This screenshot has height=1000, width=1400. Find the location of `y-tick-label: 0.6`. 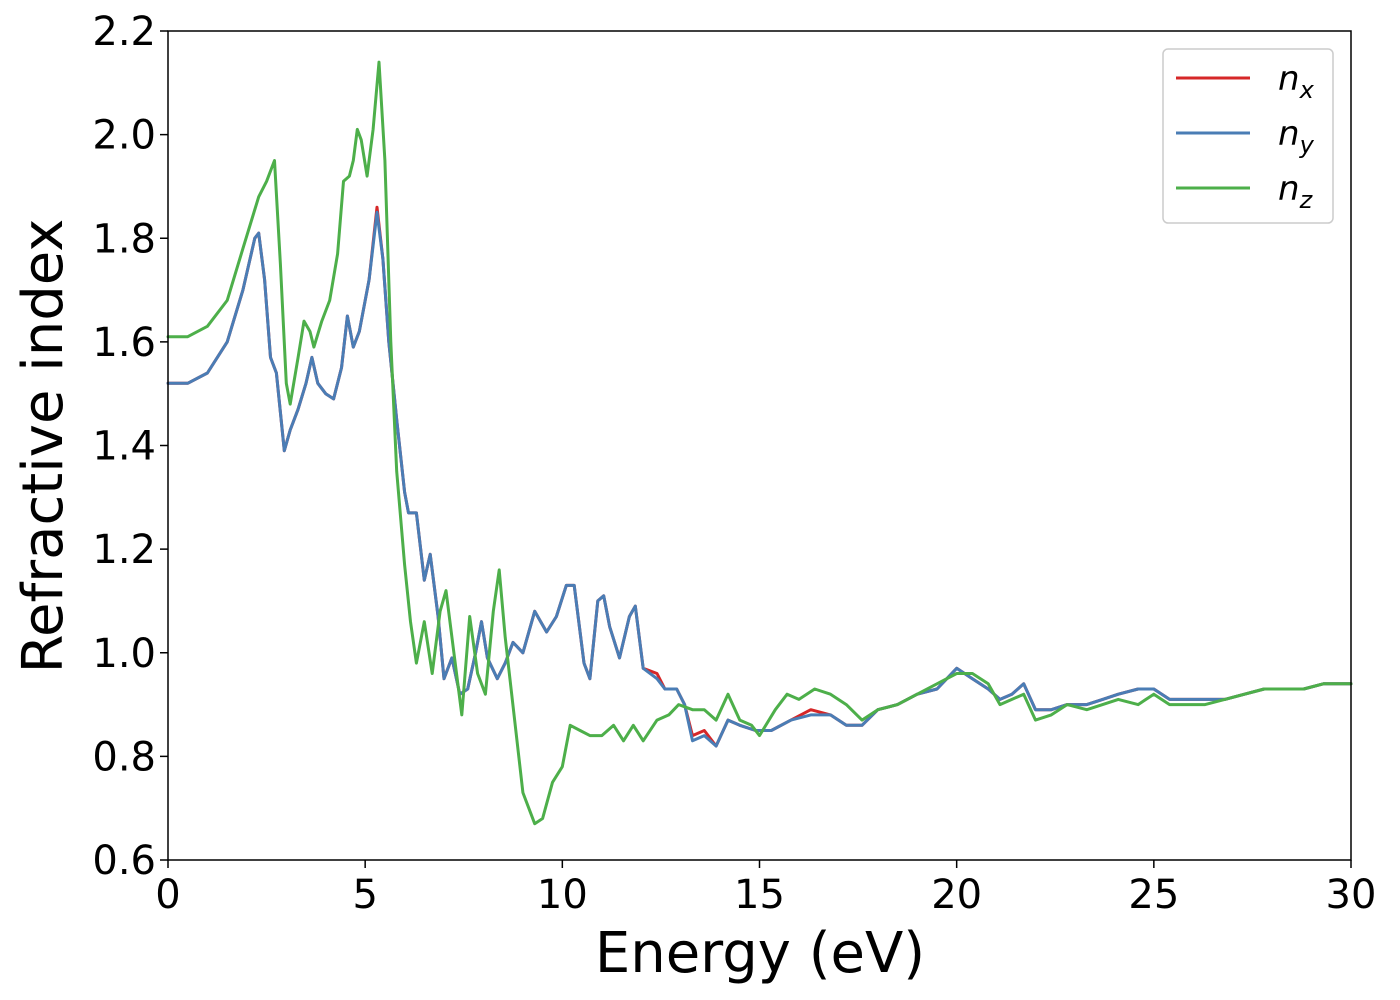

y-tick-label: 0.6 is located at coordinates (124, 861).